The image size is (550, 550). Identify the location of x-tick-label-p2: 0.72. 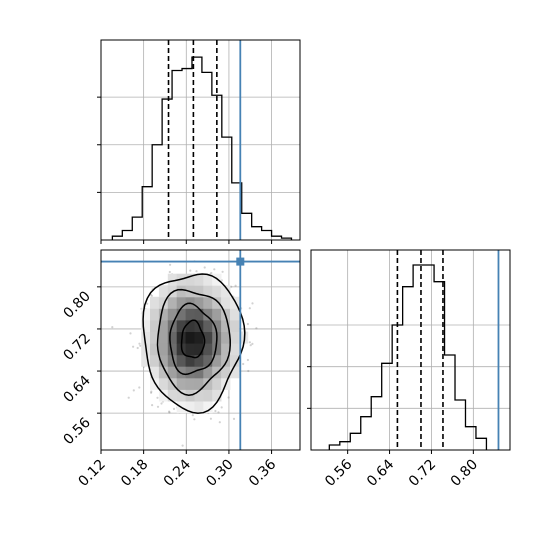
(422, 473).